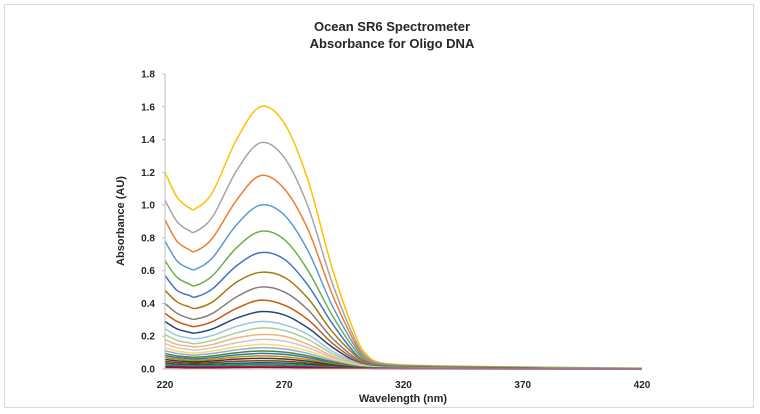 The width and height of the screenshot is (760, 414). What do you see at coordinates (153, 223) in the screenshot?
I see `y-axis-ticks: 0.0 0.2 0.4 0.6 0.8 1.0 1.2 1.4 1.6 1.8` at bounding box center [153, 223].